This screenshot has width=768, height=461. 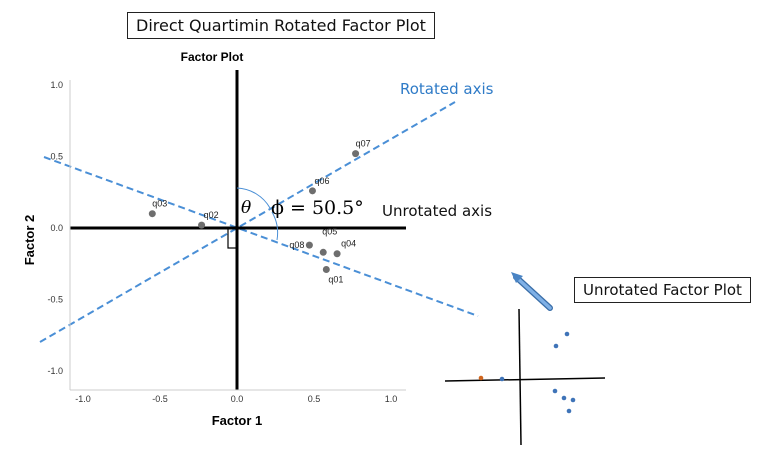 What do you see at coordinates (29, 240) in the screenshot?
I see `y-axis-label: Factor 2` at bounding box center [29, 240].